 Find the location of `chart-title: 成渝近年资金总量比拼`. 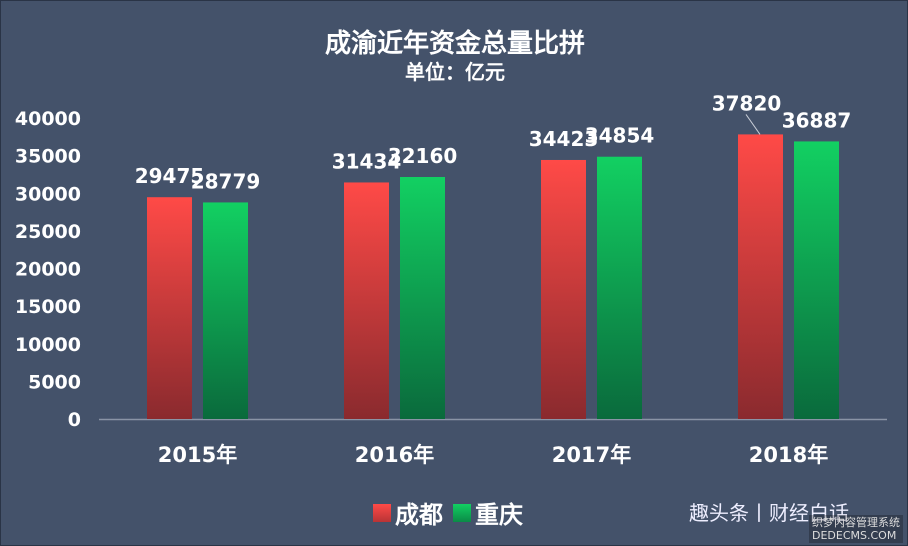

chart-title: 成渝近年资金总量比拼 is located at coordinates (454, 44).